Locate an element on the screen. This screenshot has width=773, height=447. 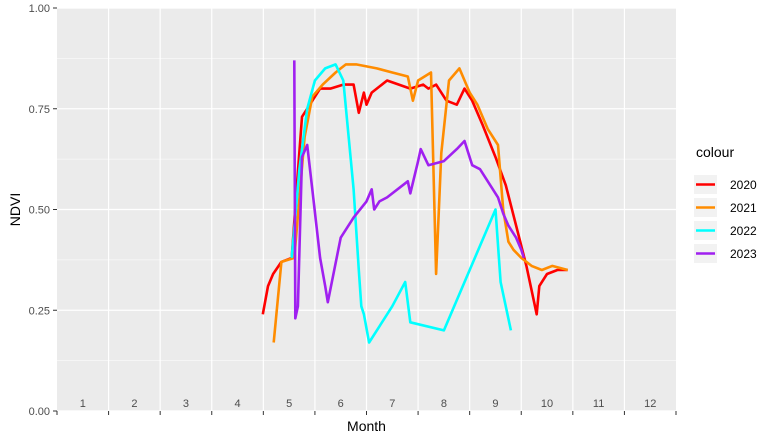
month-label-7: 7 is located at coordinates (392, 404).